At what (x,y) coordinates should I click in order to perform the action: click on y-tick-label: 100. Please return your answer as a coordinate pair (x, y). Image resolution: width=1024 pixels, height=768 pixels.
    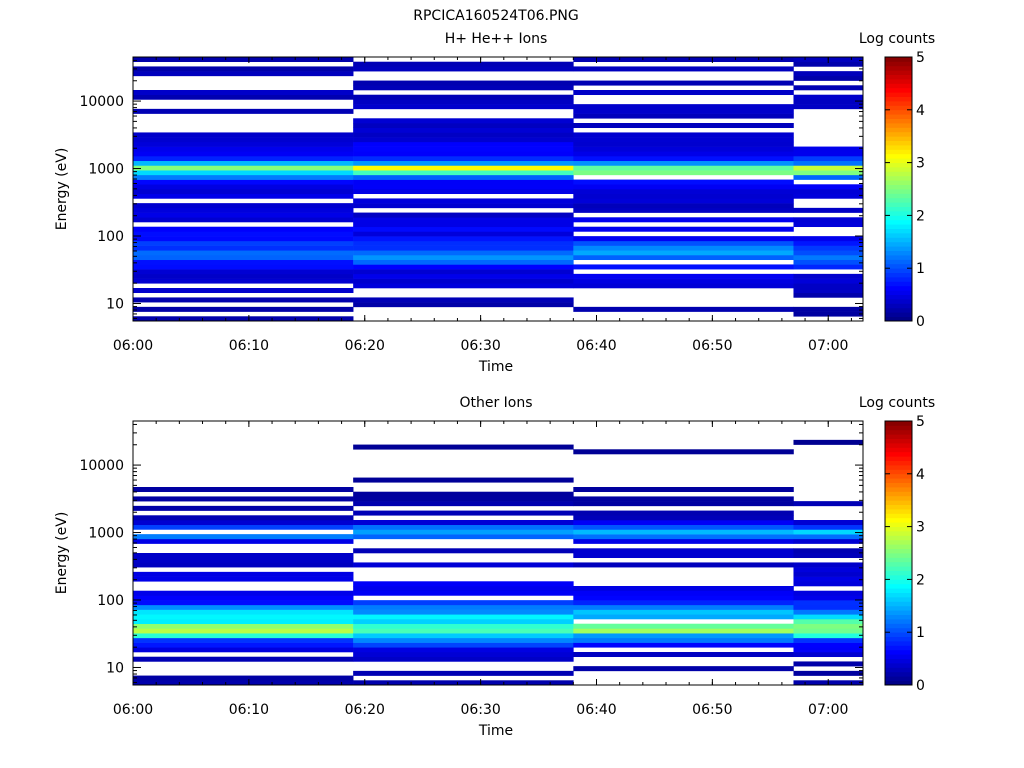
    Looking at the image, I should click on (110, 237).